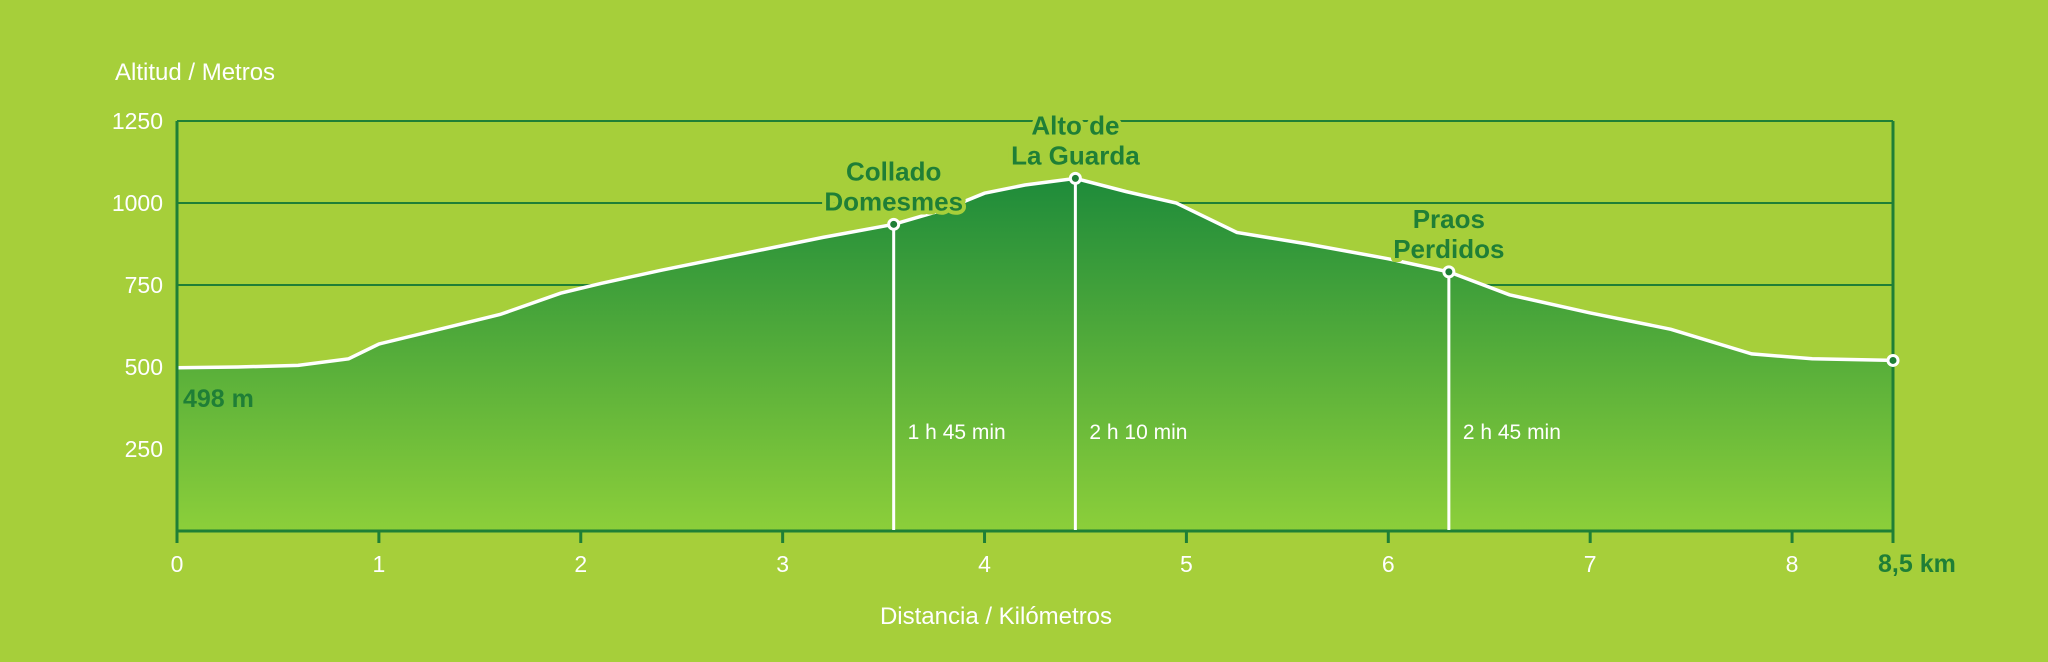  I want to click on x-tick-label: 2, so click(580, 564).